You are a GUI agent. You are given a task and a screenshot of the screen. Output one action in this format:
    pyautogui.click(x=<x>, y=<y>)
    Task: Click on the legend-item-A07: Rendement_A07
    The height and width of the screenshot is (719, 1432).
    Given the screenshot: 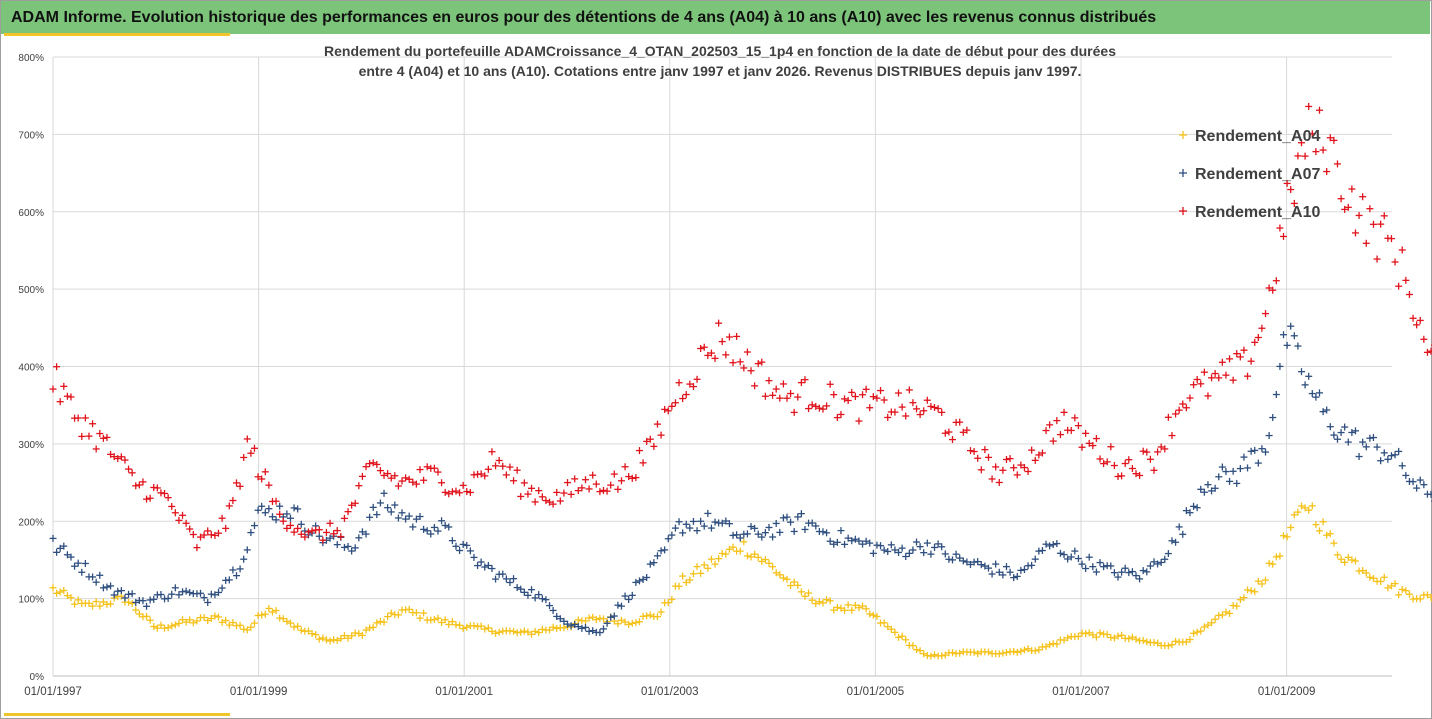 What is the action you would take?
    pyautogui.click(x=1249, y=174)
    